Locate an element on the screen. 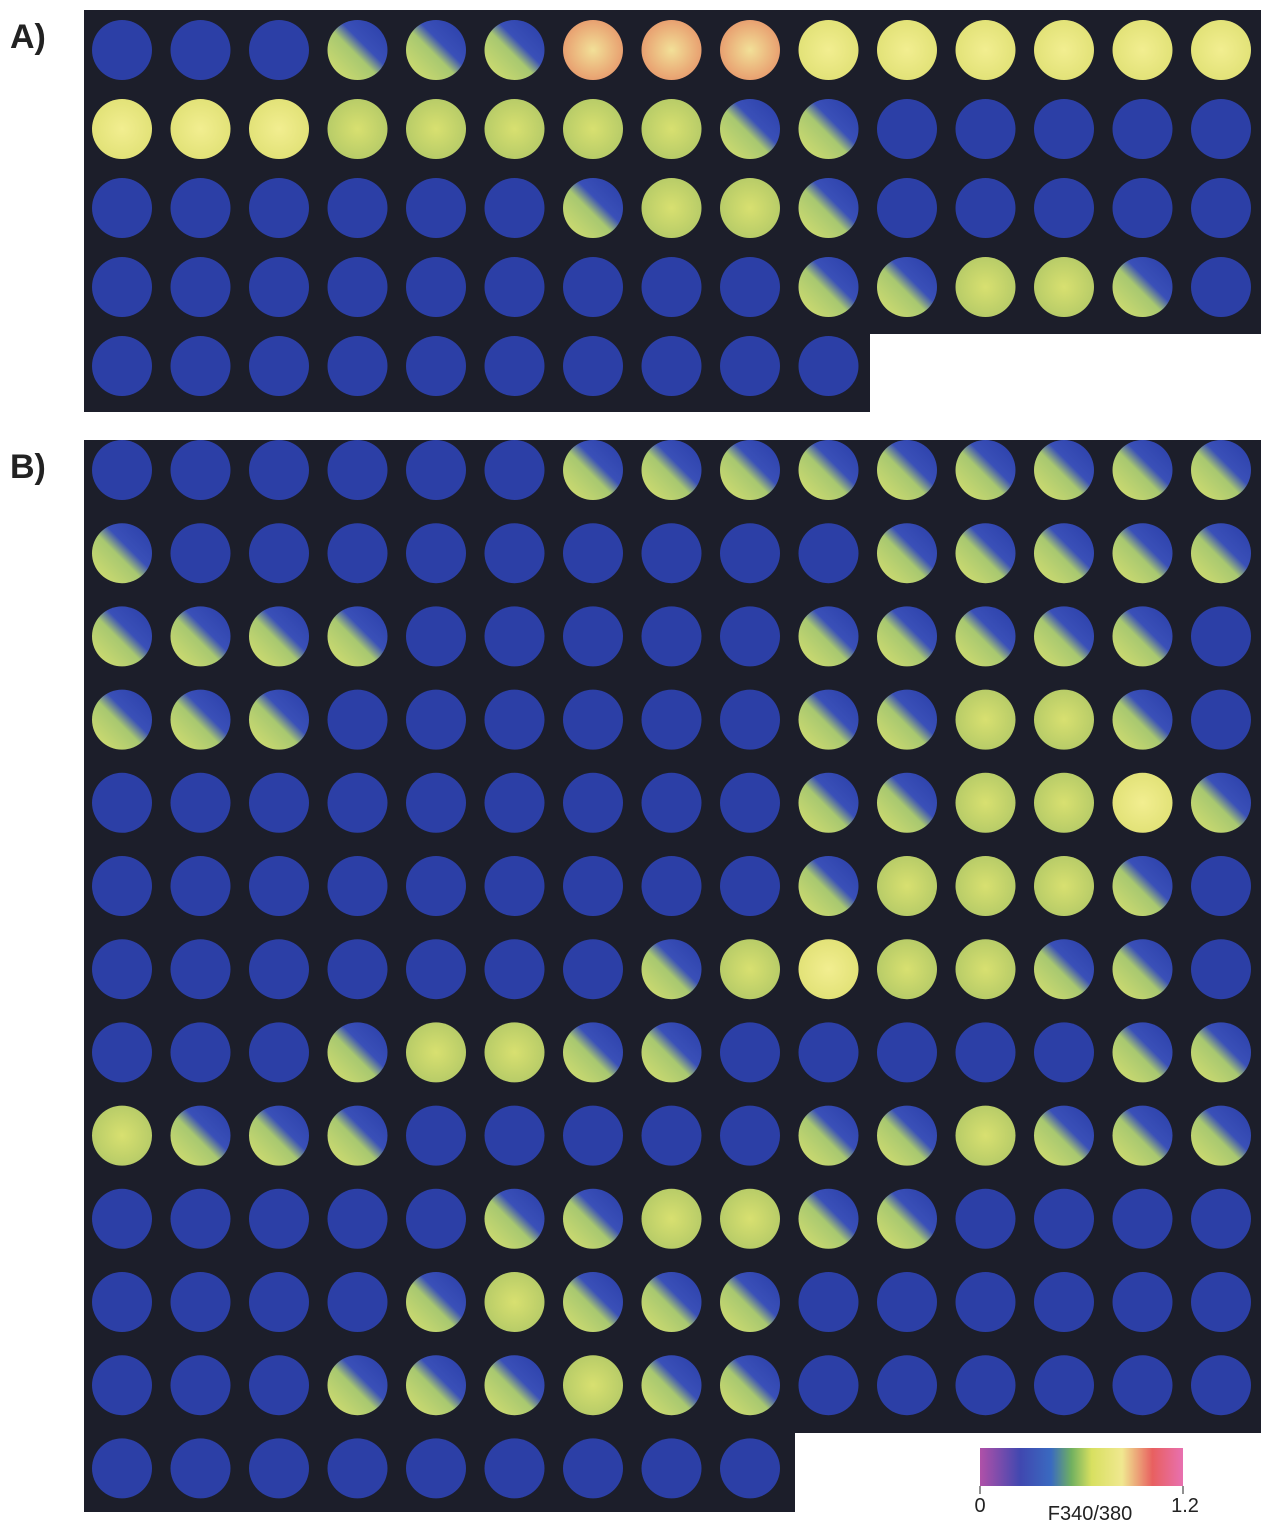 This screenshot has width=1261, height=1526. panel-label: B) is located at coordinates (28, 467).